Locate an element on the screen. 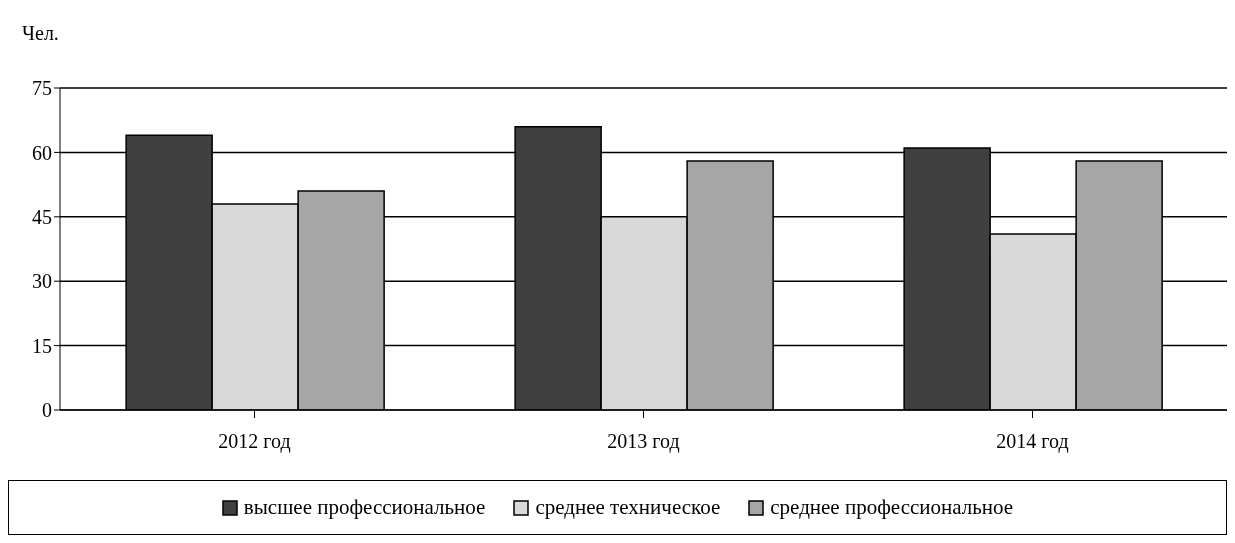 The image size is (1235, 543). y-tick-label: 75 is located at coordinates (42, 88).